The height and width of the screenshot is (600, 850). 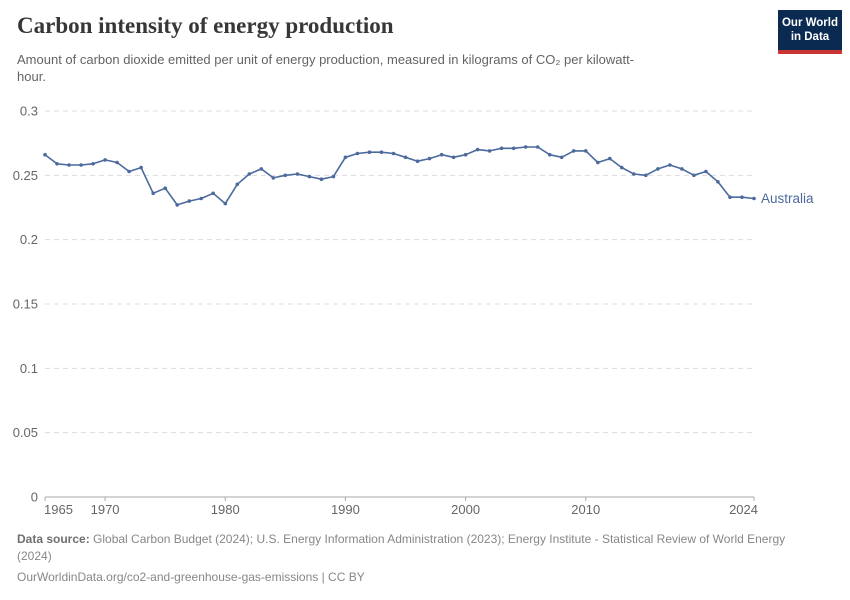 What do you see at coordinates (465, 509) in the screenshot?
I see `x-tick-label: 2000` at bounding box center [465, 509].